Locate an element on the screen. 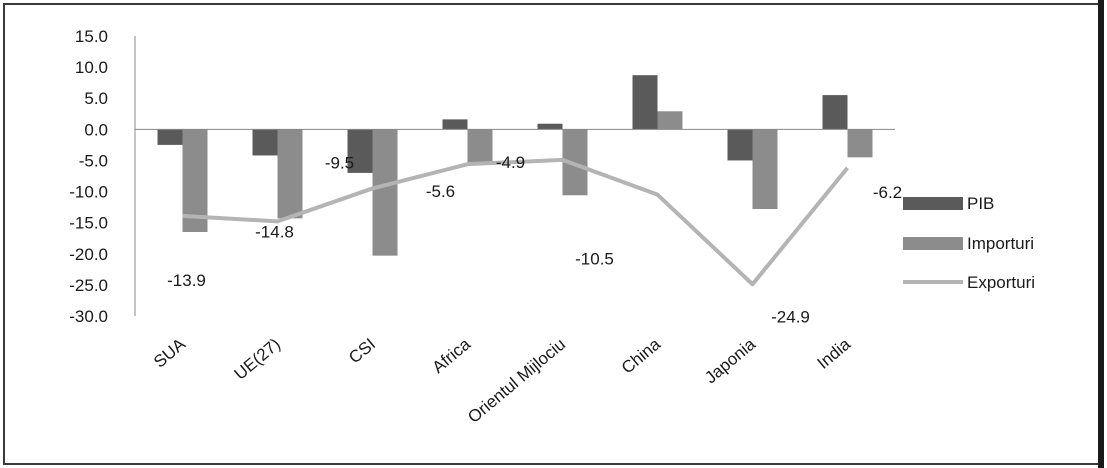  y-tick-label: 10.0 is located at coordinates (91, 67).